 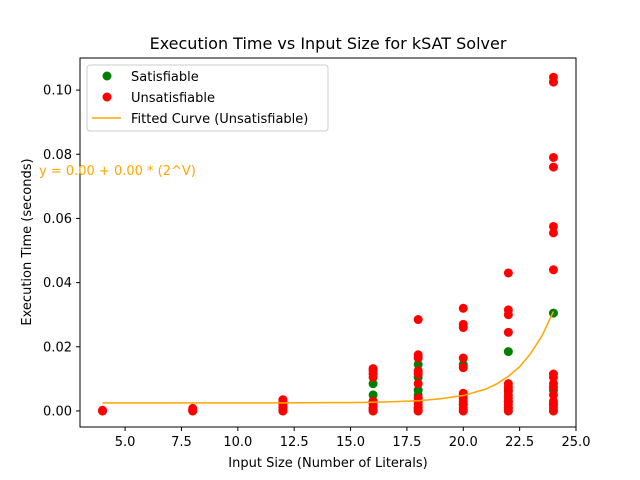 I want to click on y-axis-label: Execution Time (seconds), so click(x=27, y=241).